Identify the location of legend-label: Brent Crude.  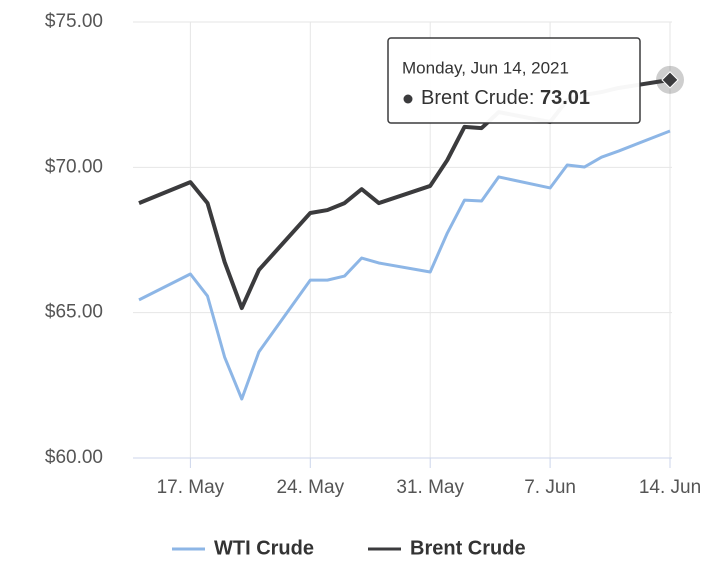
(468, 548).